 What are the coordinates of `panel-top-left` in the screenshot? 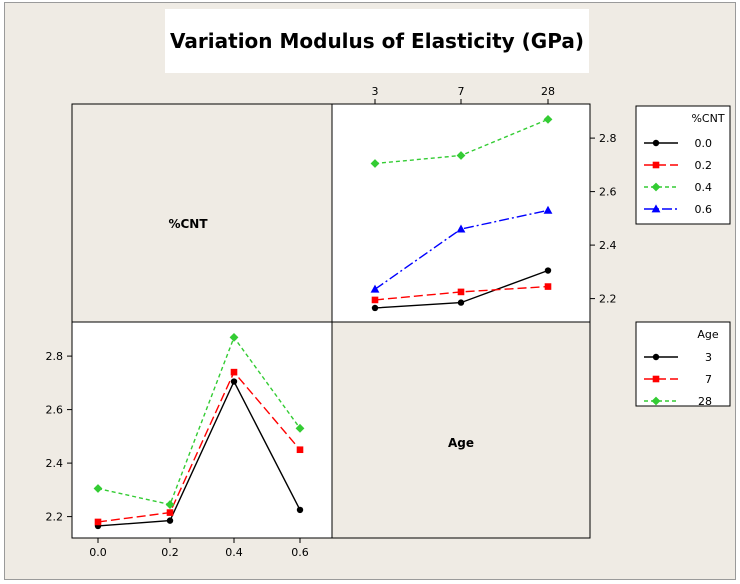 It's located at (202, 213).